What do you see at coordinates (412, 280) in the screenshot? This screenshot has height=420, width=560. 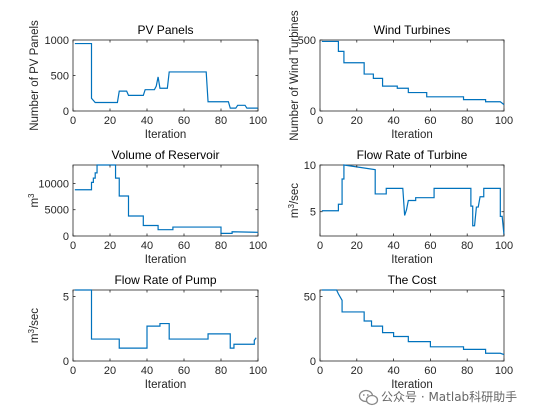 I see `chart-title: The Cost` at bounding box center [412, 280].